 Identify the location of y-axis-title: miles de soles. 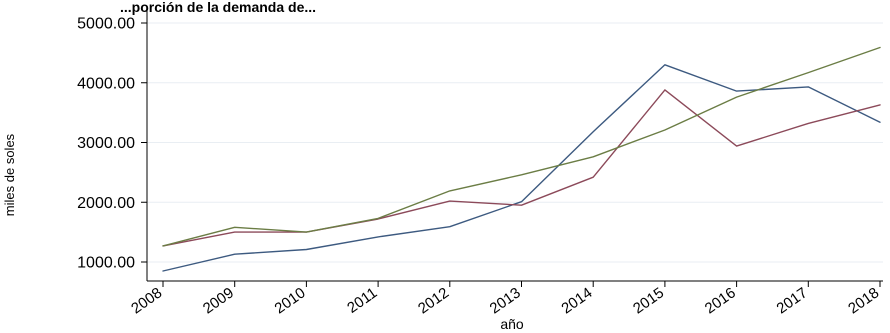
(9, 174).